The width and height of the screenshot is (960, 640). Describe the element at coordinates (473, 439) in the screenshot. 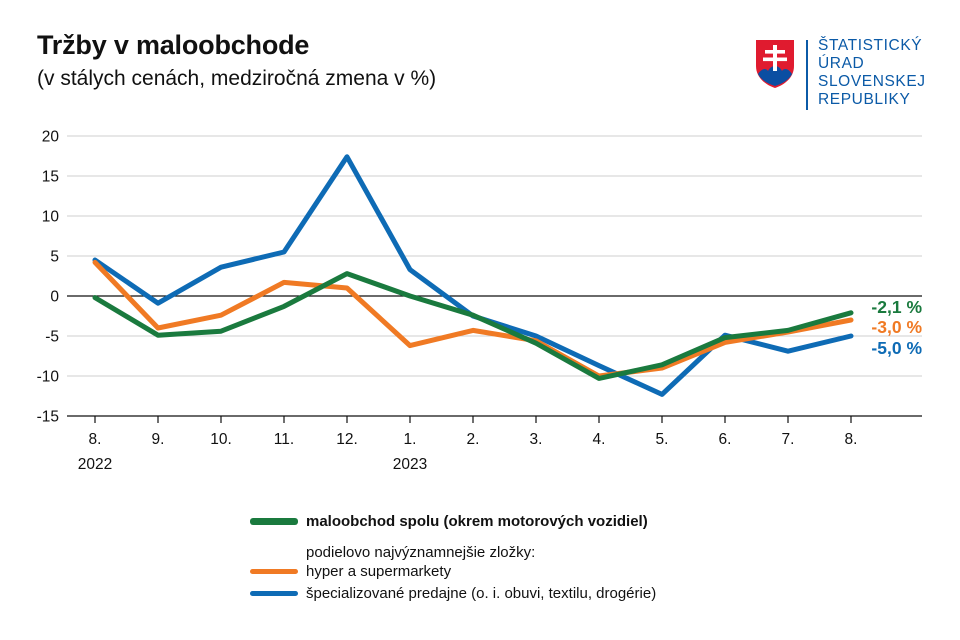

I see `x-tick-label: 2.` at that location.